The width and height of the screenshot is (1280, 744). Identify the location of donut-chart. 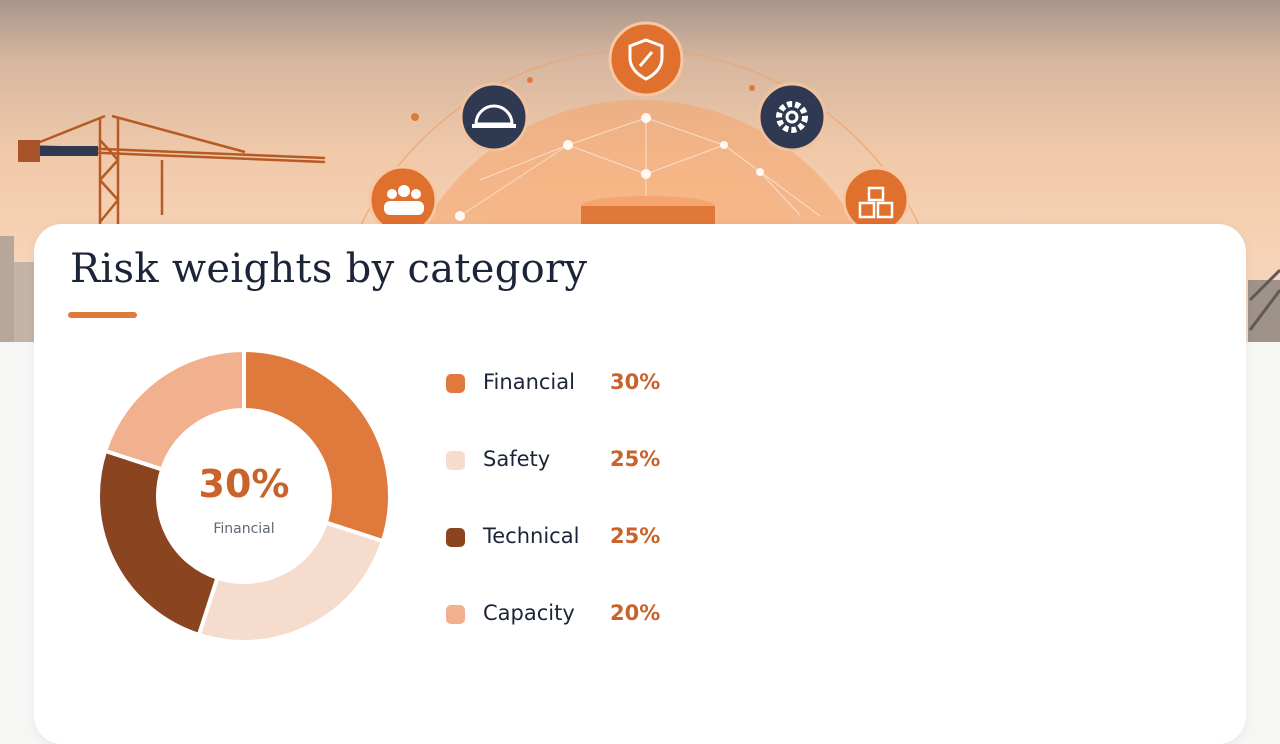
(244, 496).